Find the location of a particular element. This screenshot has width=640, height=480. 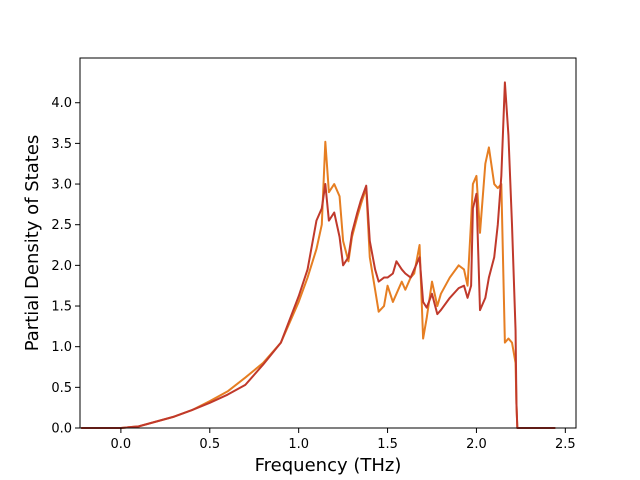

x-tick-label: 2.5 is located at coordinates (565, 444).